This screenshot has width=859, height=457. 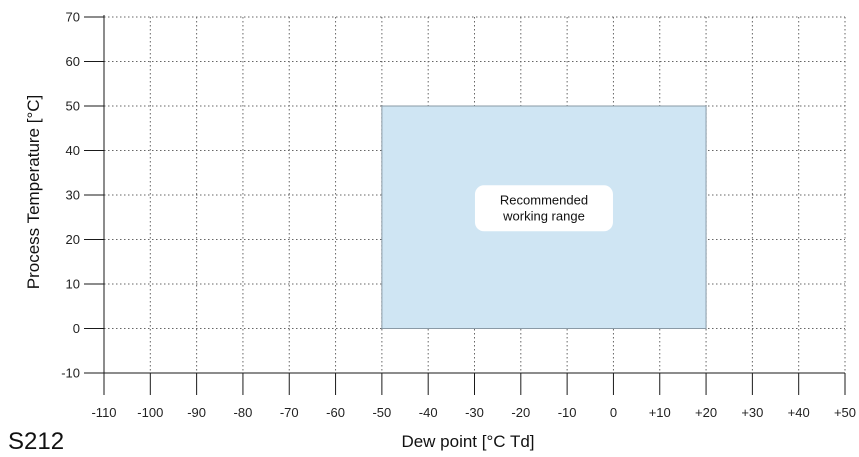 I want to click on x-tick-label: +30, so click(x=752, y=412).